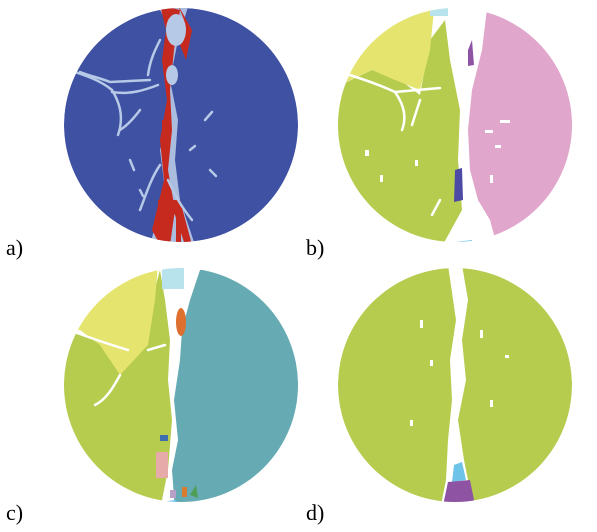 The height and width of the screenshot is (532, 597). I want to click on panel-c-fragment-orange-small, so click(184, 492).